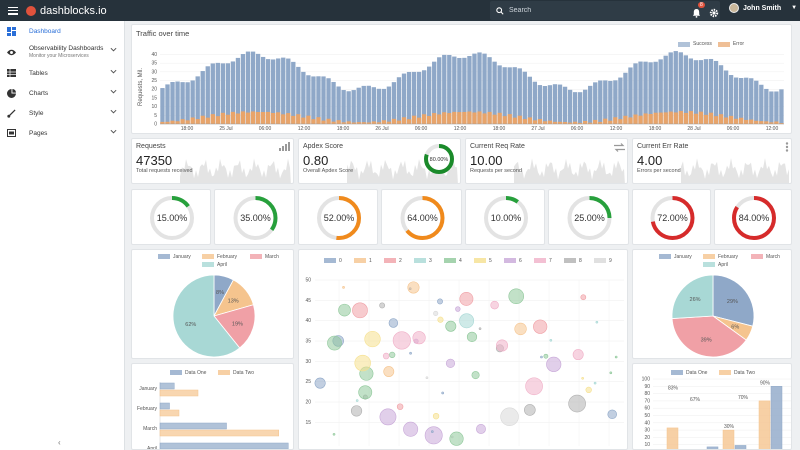 The image size is (800, 450). I want to click on dashboard-icon, so click(11, 31).